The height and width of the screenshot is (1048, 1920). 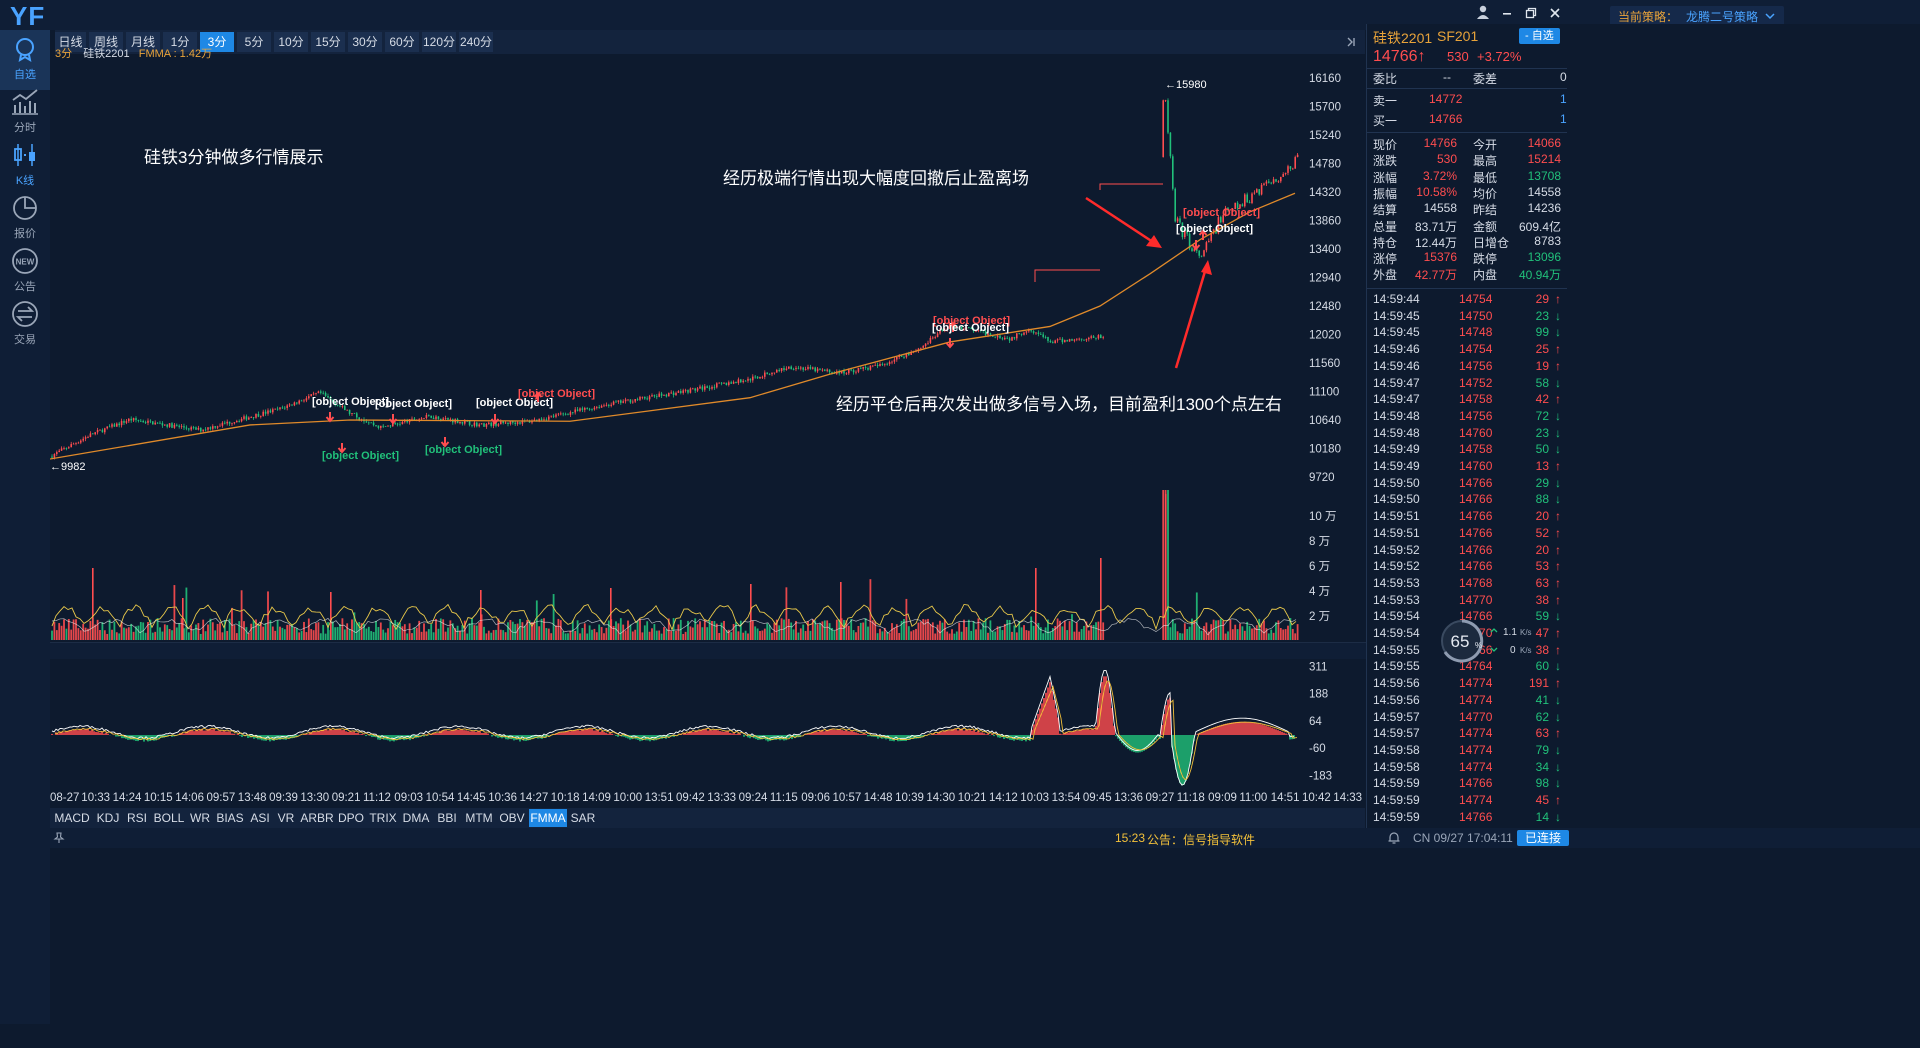 What do you see at coordinates (439, 42) in the screenshot?
I see `period-tab: 120分` at bounding box center [439, 42].